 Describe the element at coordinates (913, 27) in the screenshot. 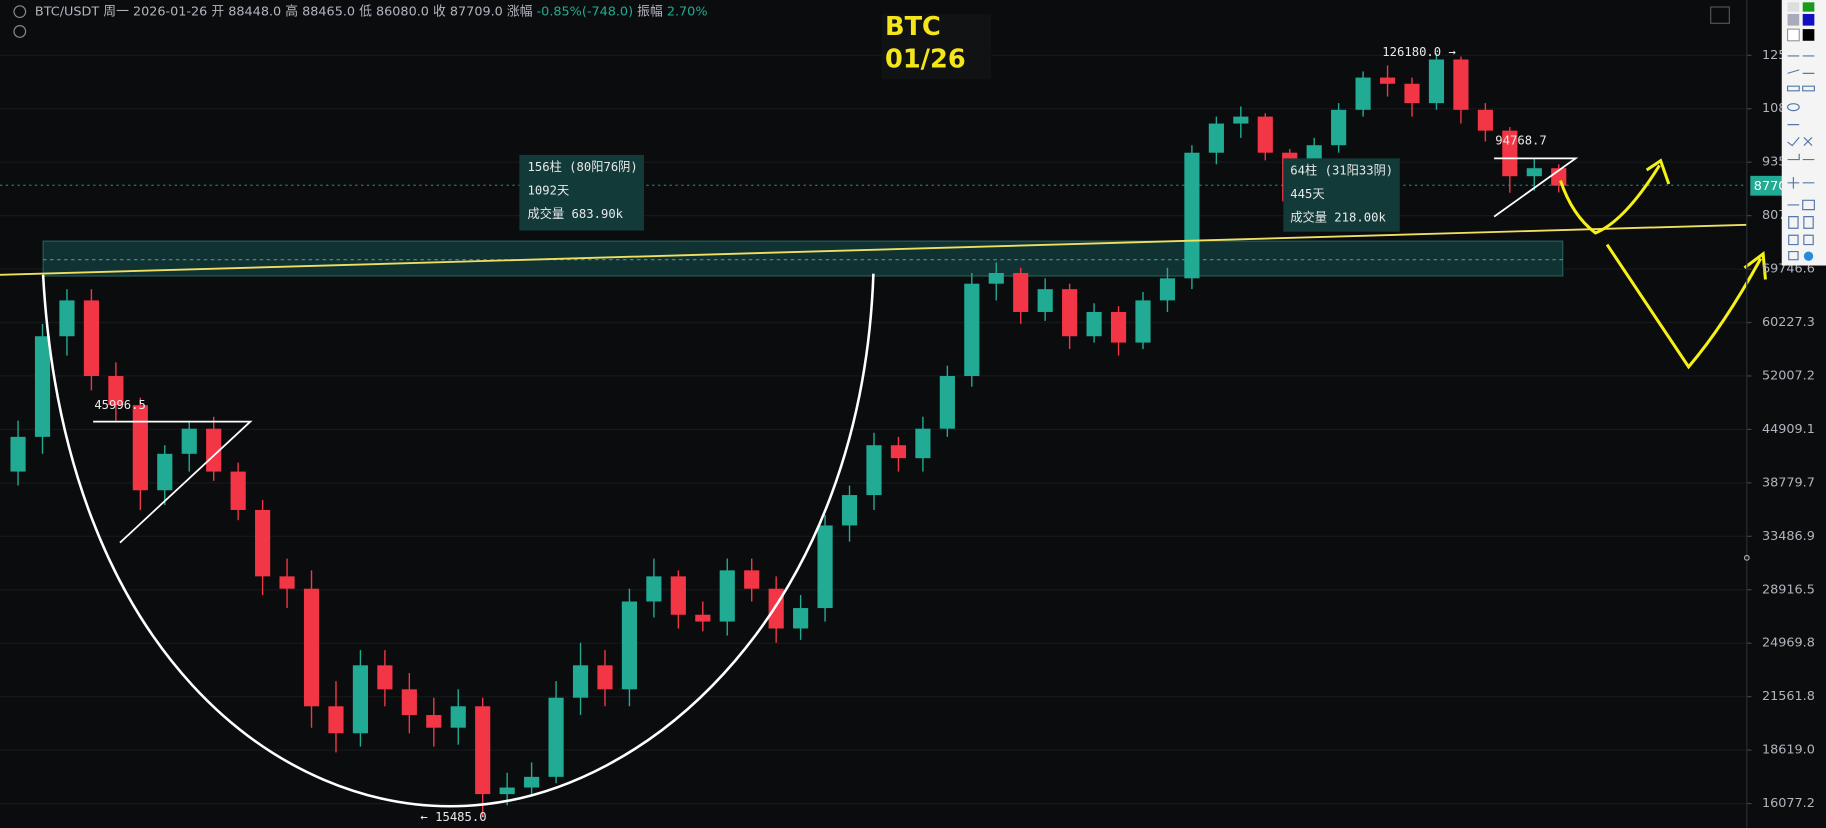

I see `title-symbol: BTC` at that location.